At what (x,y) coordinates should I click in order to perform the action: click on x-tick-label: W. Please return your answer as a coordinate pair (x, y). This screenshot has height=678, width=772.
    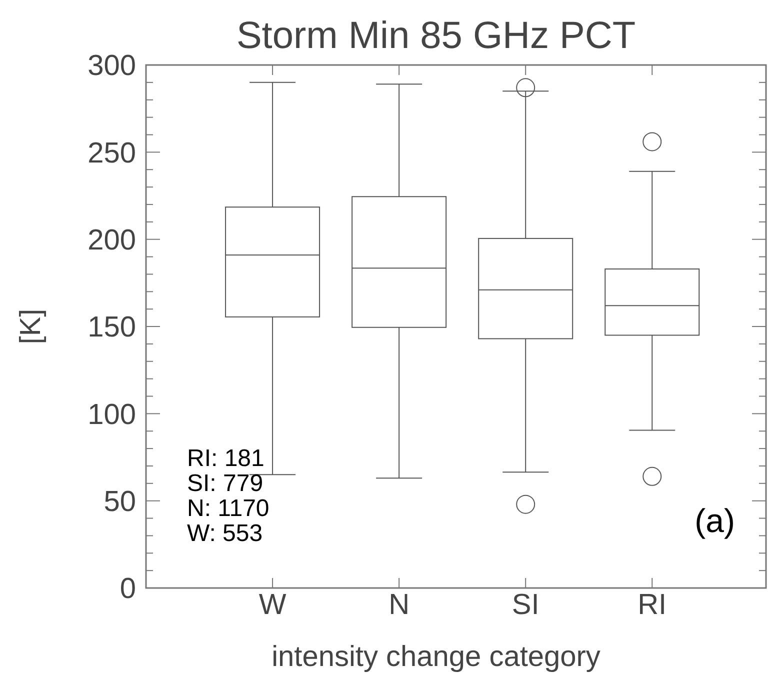
    Looking at the image, I should click on (272, 605).